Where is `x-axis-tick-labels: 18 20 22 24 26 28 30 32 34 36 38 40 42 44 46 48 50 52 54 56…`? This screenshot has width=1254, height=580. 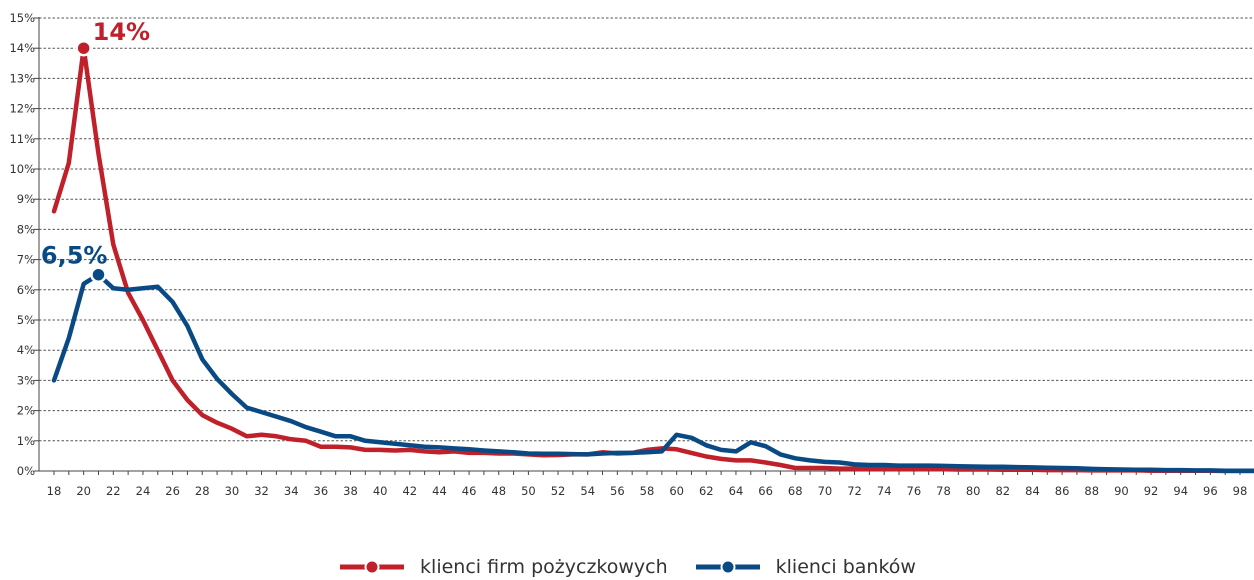
x-axis-tick-labels: 18 20 22 24 26 28 30 32 34 36 38 40 42 44 46 48 50 52 54 56… is located at coordinates (647, 491).